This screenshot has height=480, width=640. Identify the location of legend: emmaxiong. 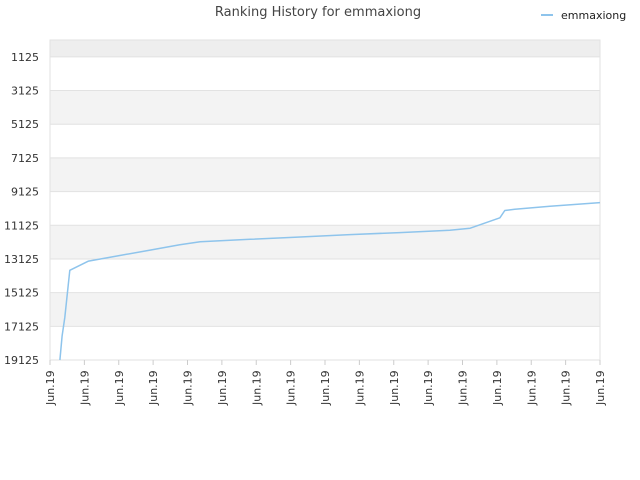
(583, 15).